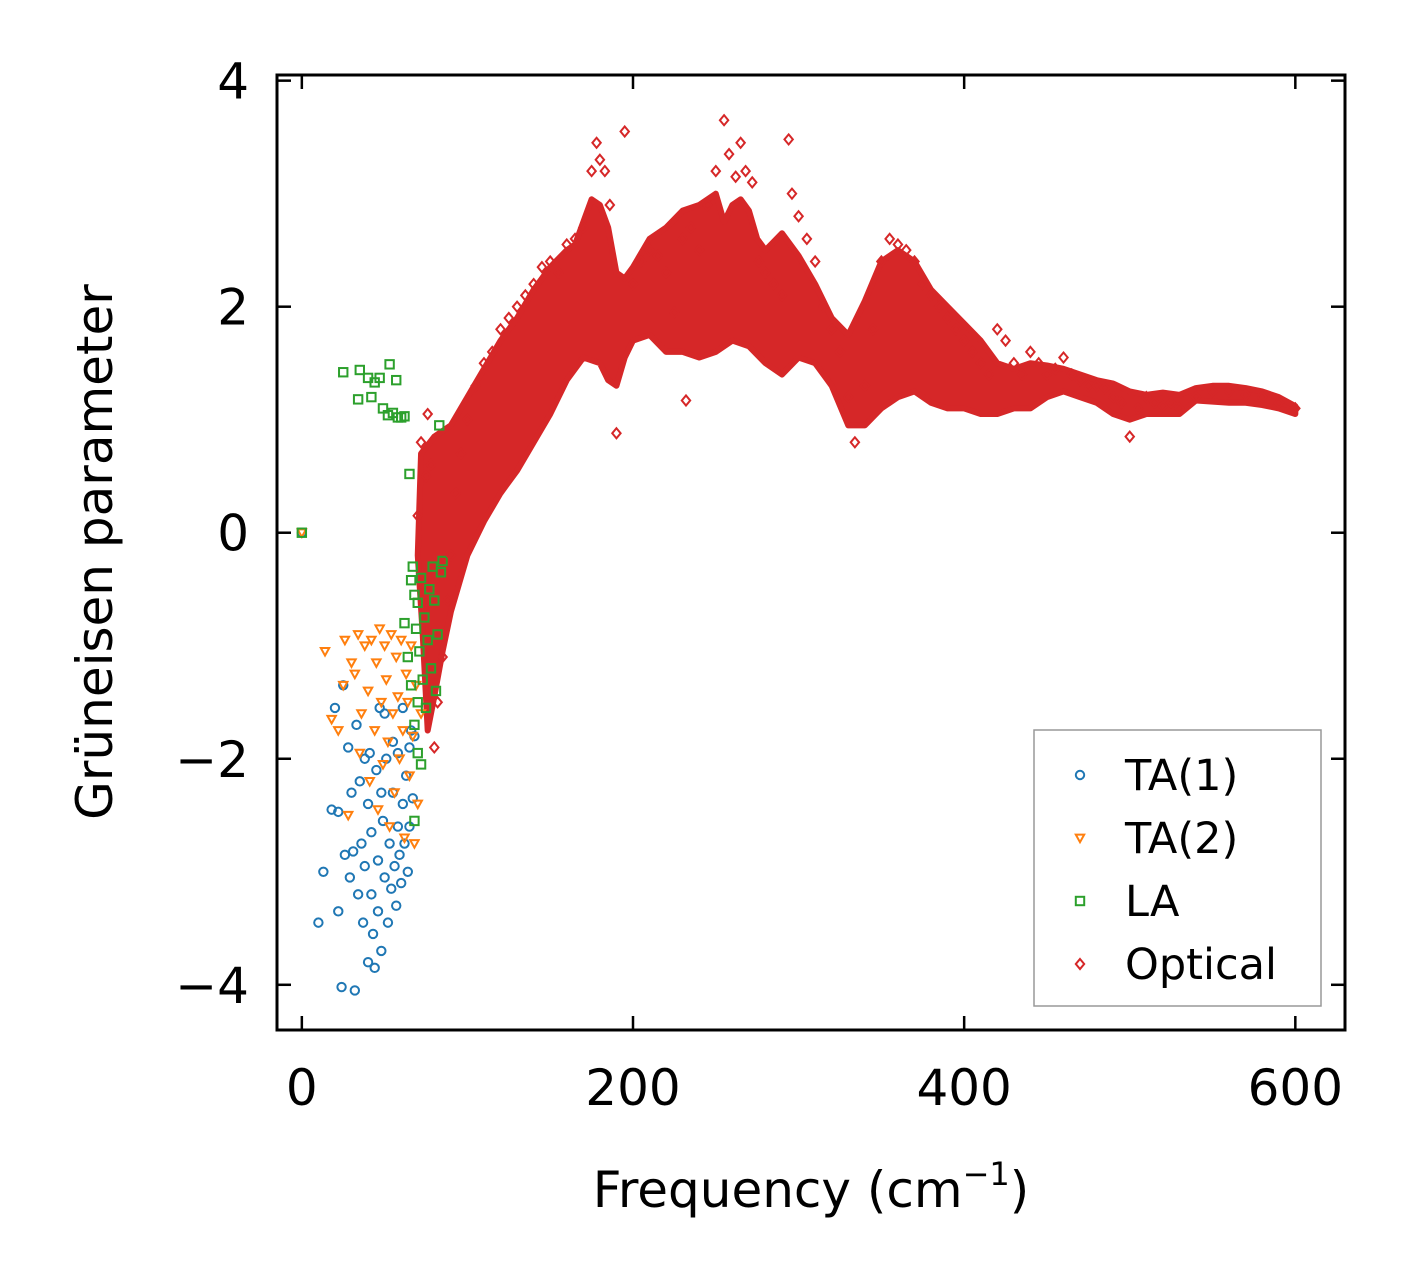 The height and width of the screenshot is (1280, 1414). Describe the element at coordinates (632, 1088) in the screenshot. I see `x-tick-label: 200` at that location.